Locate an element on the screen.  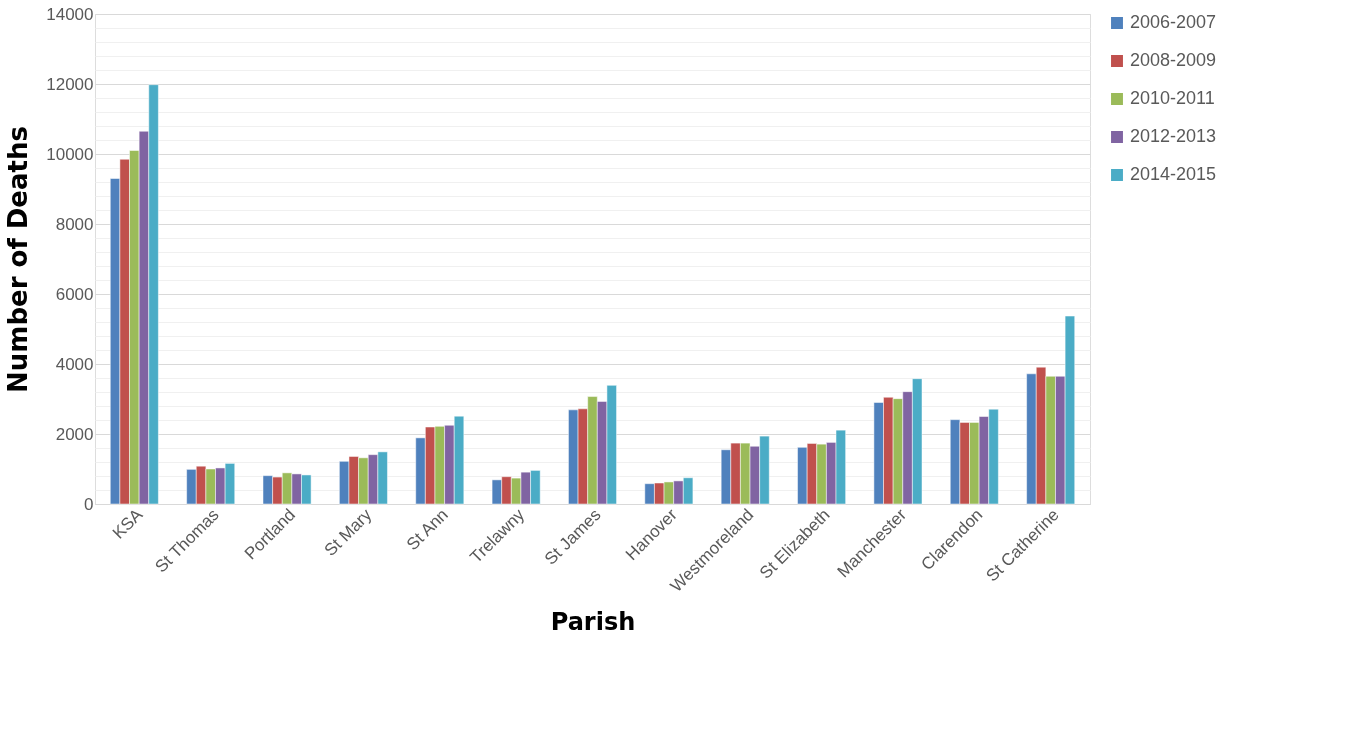
legend-label: 2012-2013 is located at coordinates (1173, 136).